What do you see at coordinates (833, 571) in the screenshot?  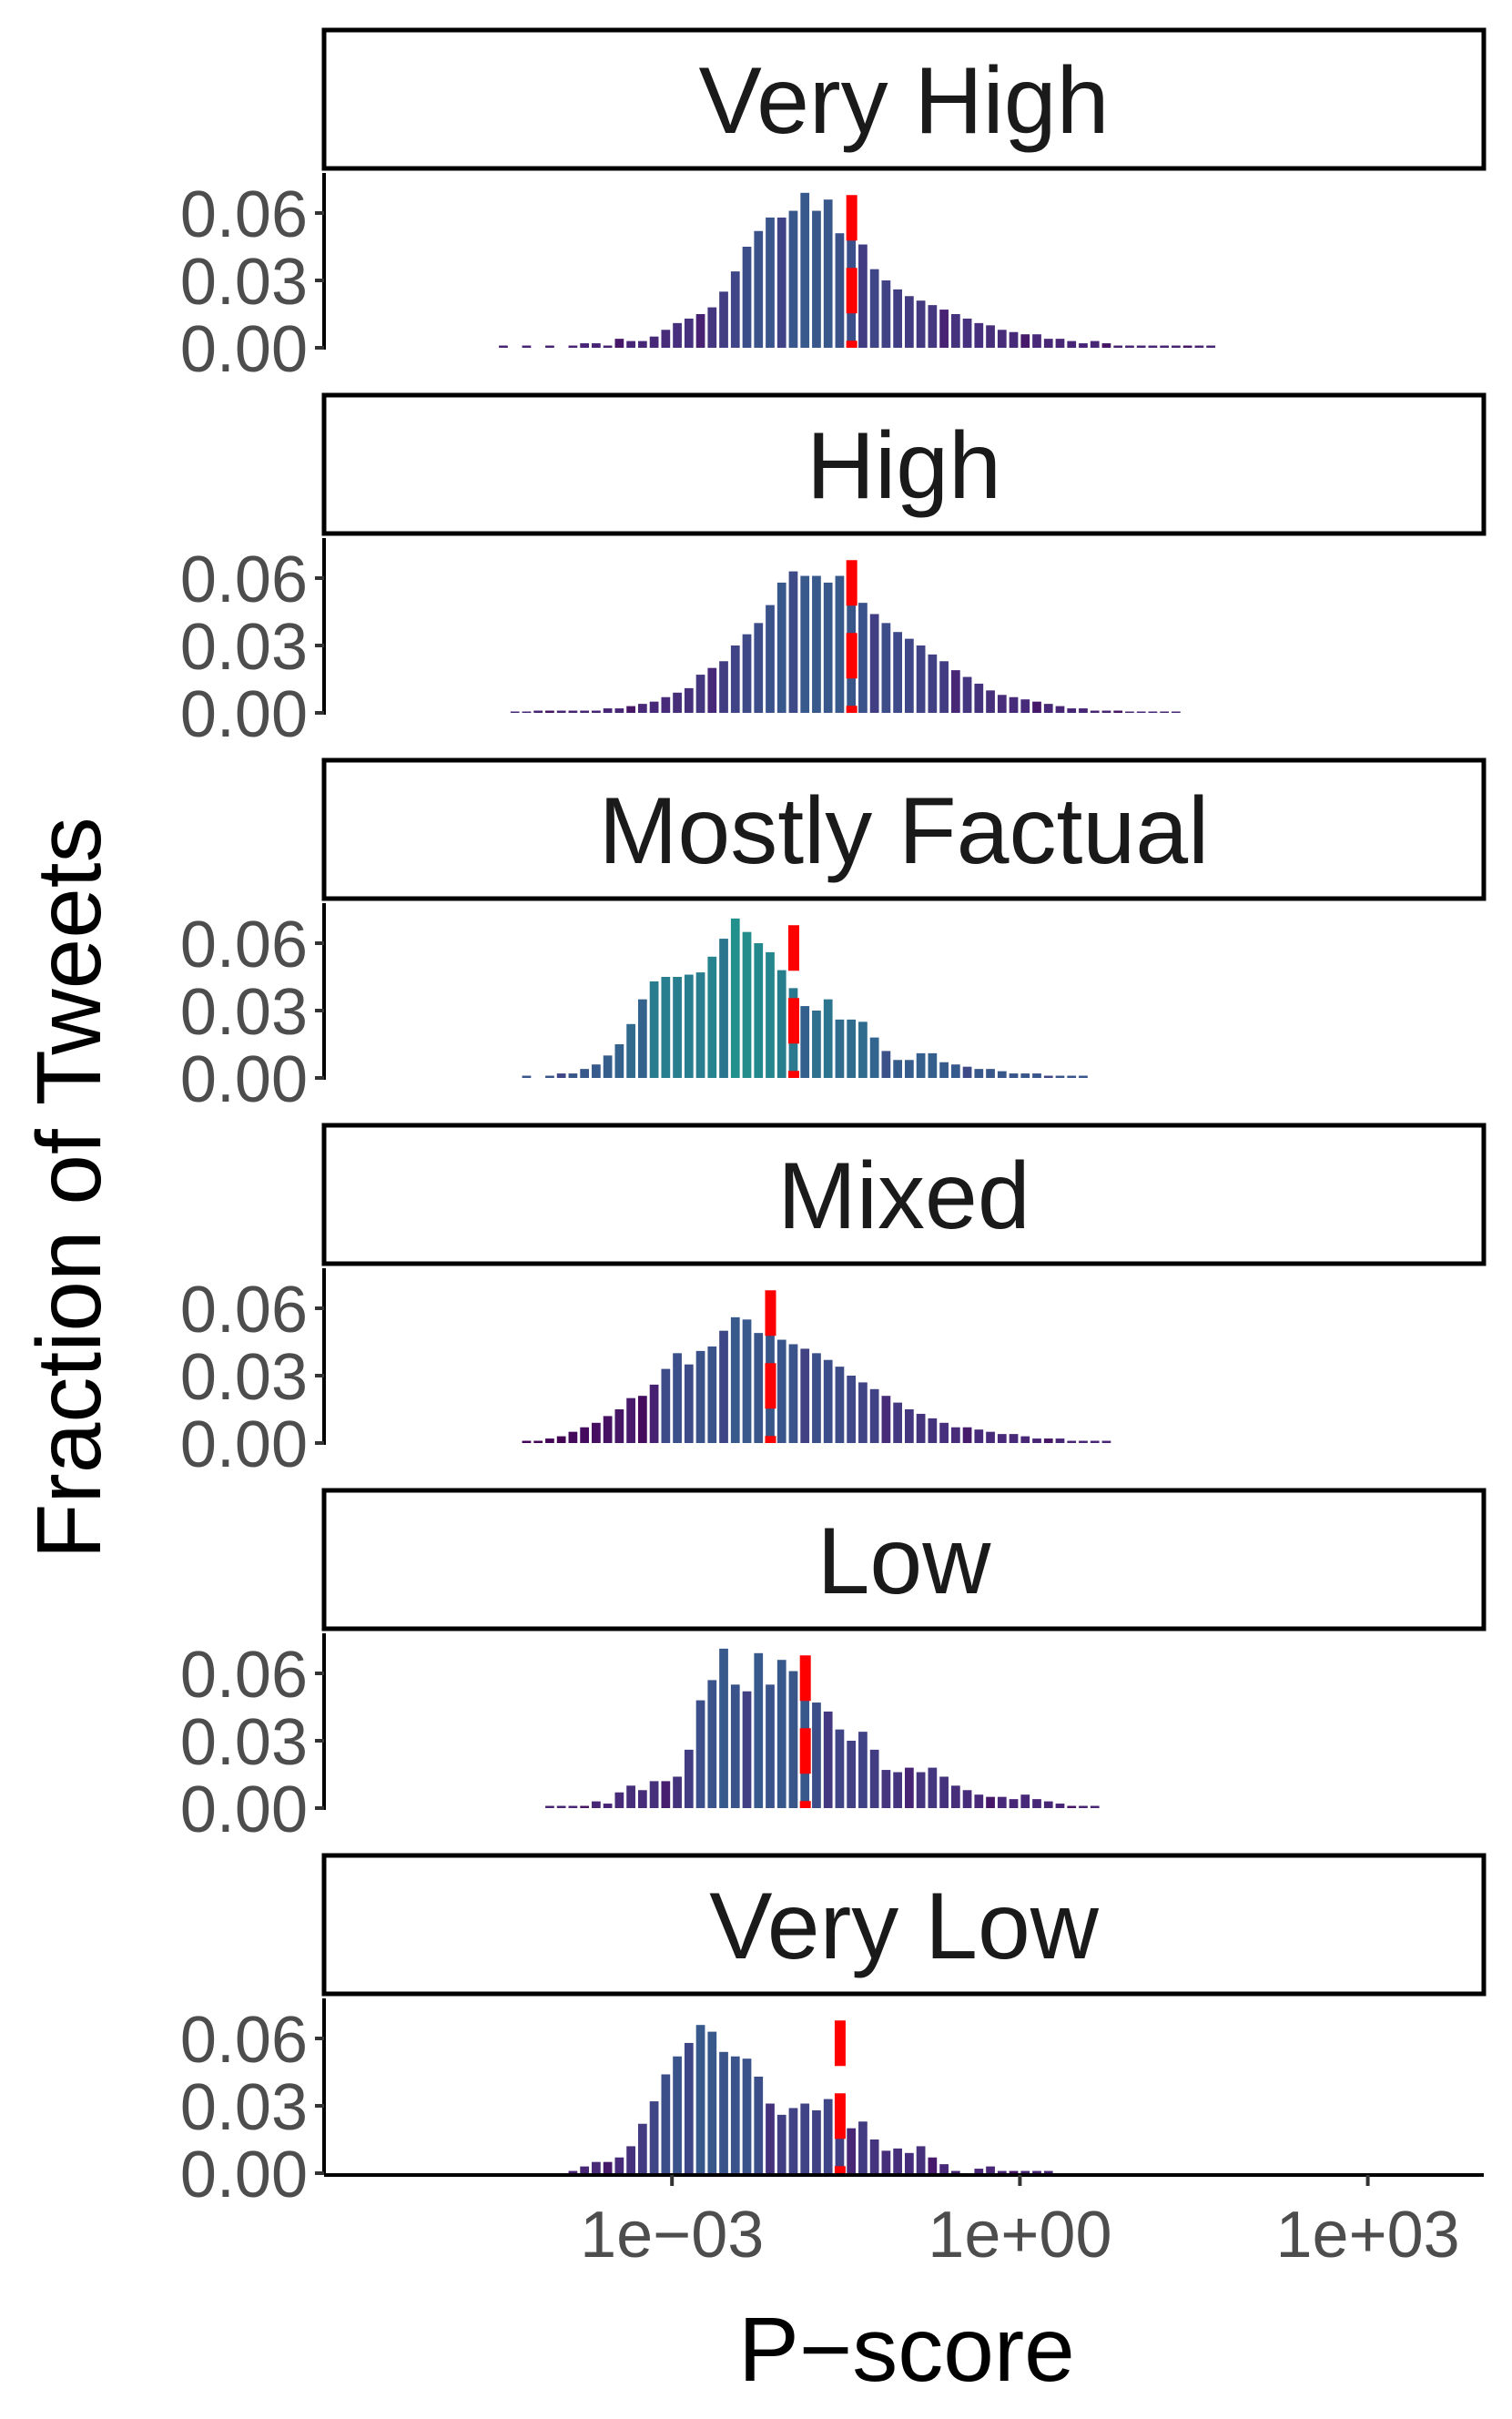 I see `facet-high: High 0.000.030.06` at bounding box center [833, 571].